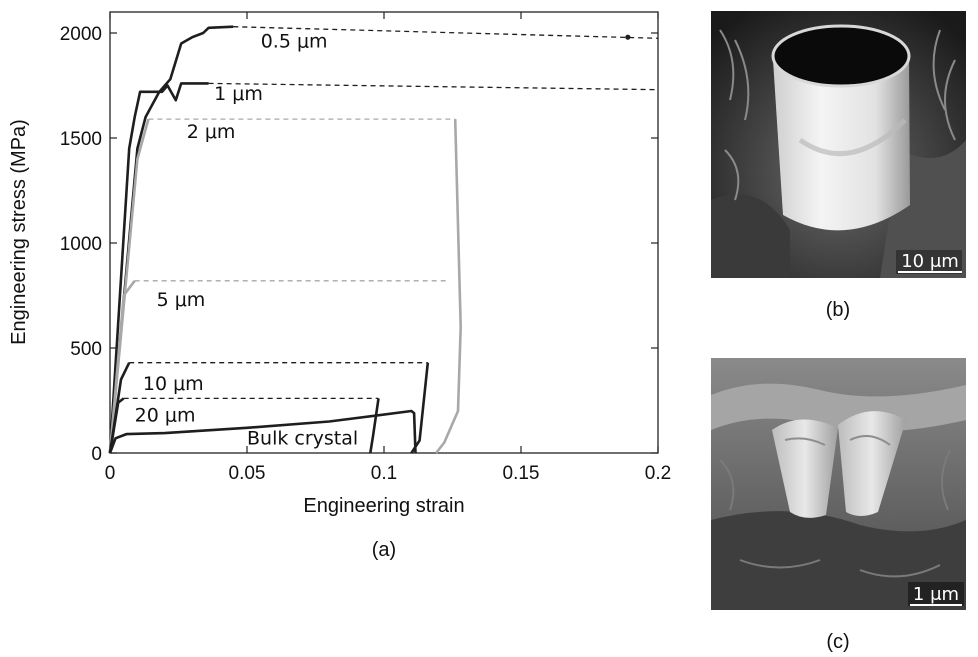  I want to click on series-line-1-m, so click(158, 268).